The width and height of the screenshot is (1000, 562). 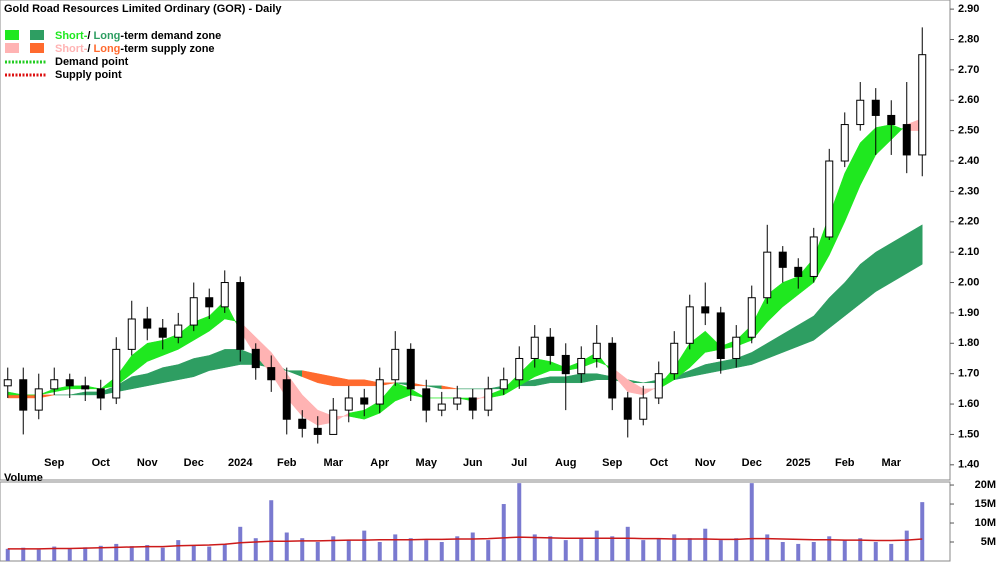 What do you see at coordinates (88, 75) in the screenshot?
I see `legend-entry: Supply point` at bounding box center [88, 75].